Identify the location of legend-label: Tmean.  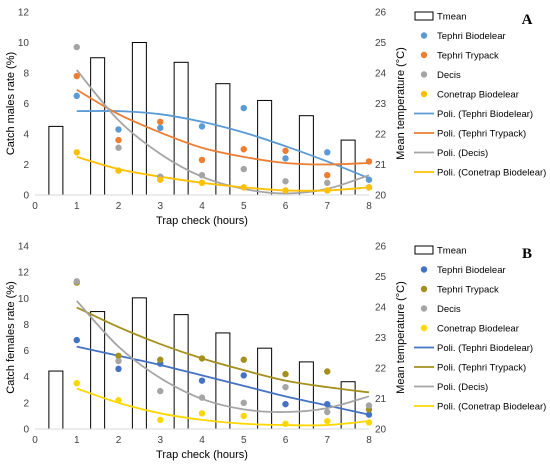
(452, 17).